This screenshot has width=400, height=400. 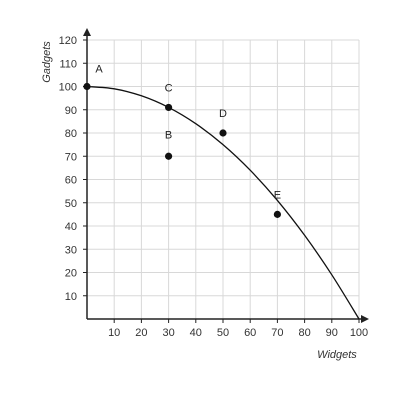 What do you see at coordinates (141, 333) in the screenshot?
I see `x-tick-label: 20` at bounding box center [141, 333].